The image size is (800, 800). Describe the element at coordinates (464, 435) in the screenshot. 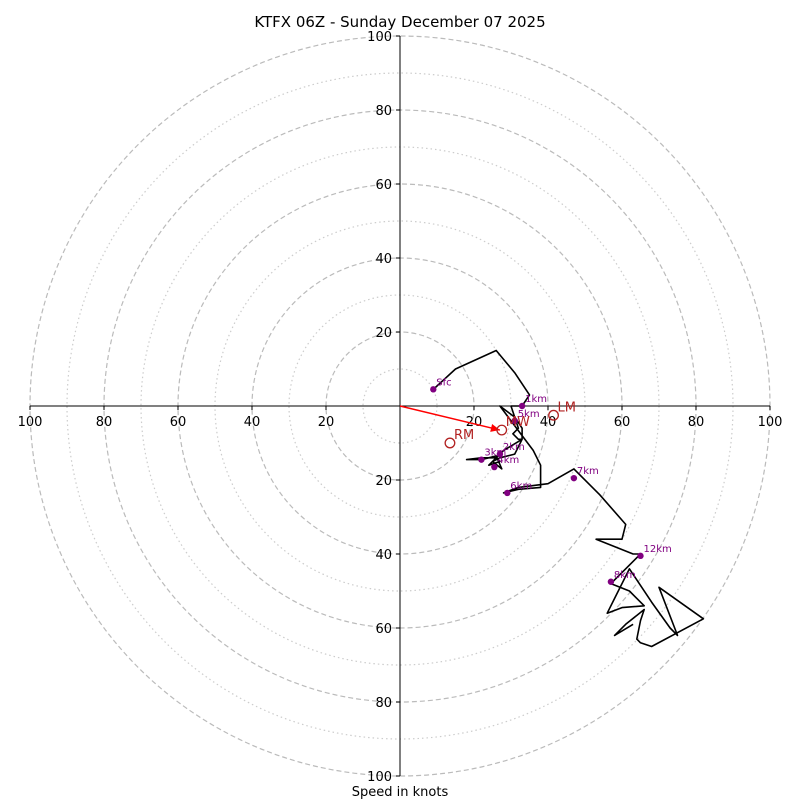

I see `storm-motion-label: RM` at that location.